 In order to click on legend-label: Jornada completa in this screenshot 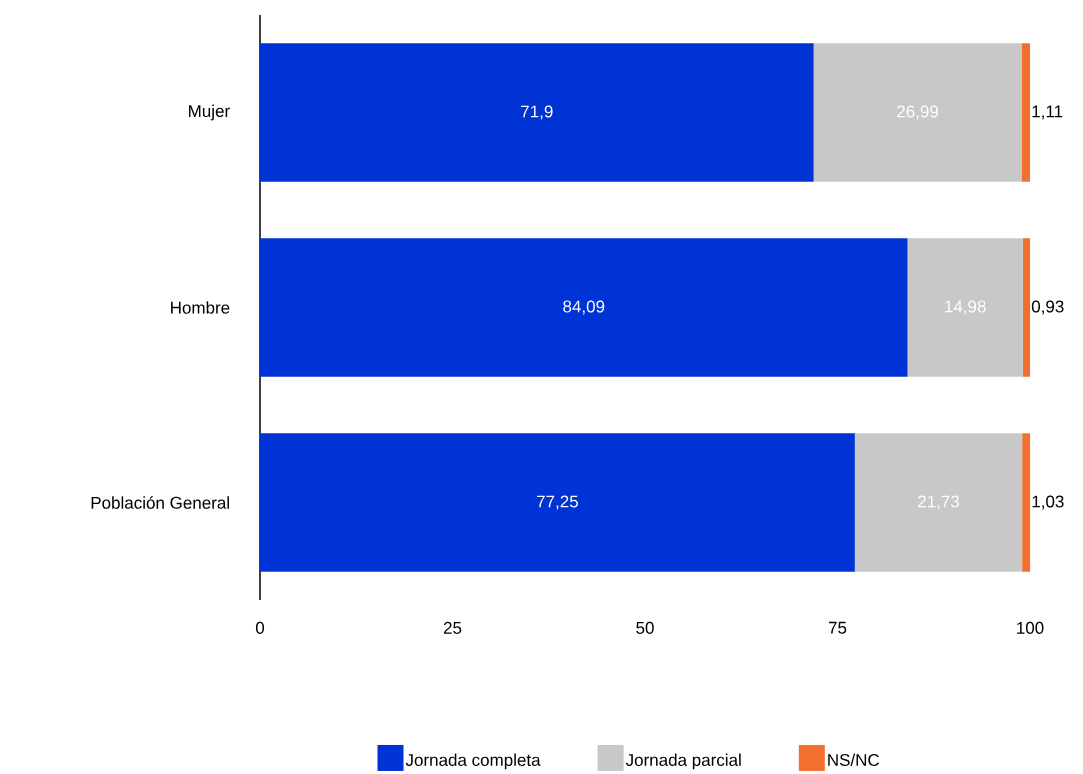, I will do `click(473, 761)`.